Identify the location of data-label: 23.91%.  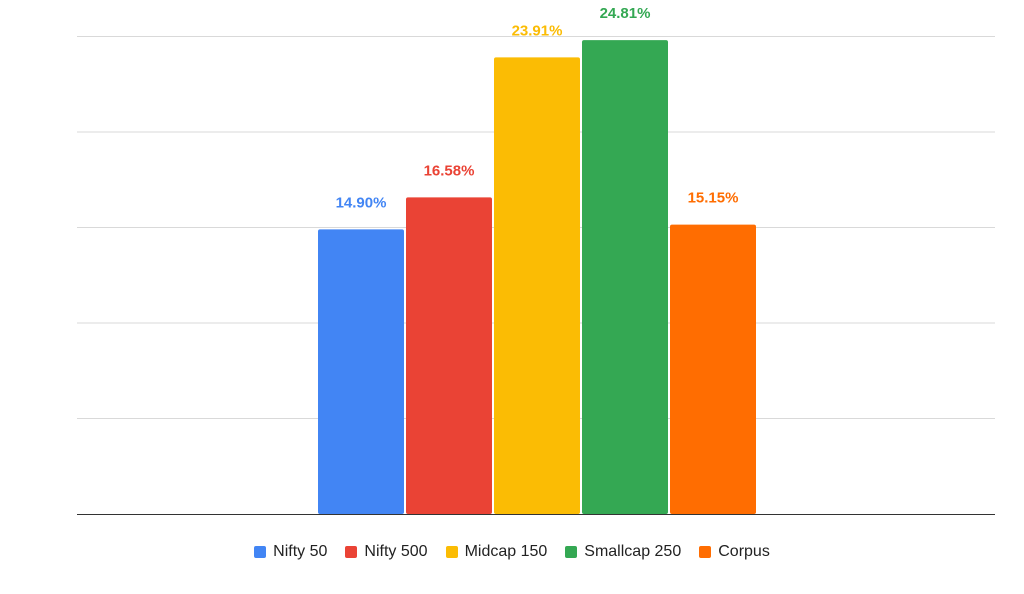
(537, 30).